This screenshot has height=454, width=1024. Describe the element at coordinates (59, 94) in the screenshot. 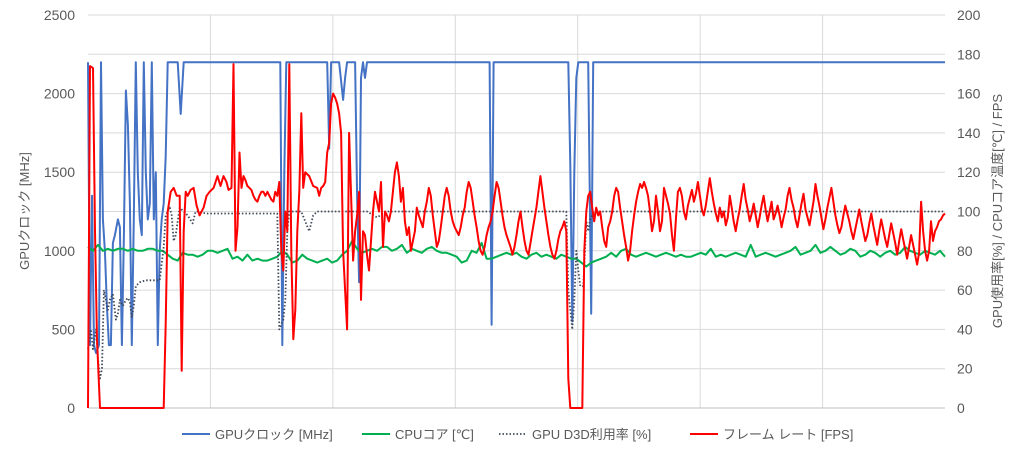

I see `y-tick-left: 2000` at that location.